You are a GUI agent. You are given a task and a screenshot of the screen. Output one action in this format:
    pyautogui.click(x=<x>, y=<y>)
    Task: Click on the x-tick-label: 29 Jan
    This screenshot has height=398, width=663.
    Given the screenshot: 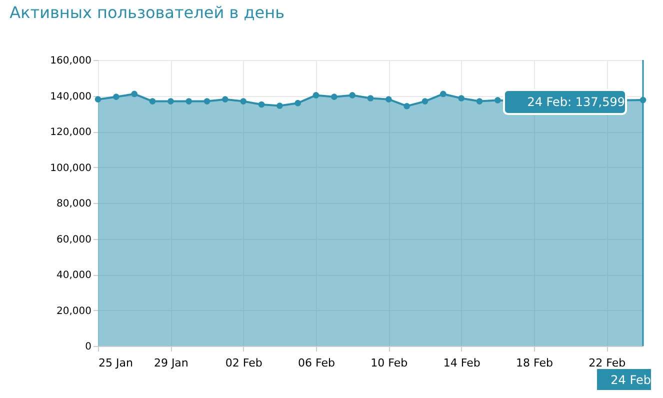 What is the action you would take?
    pyautogui.click(x=171, y=363)
    